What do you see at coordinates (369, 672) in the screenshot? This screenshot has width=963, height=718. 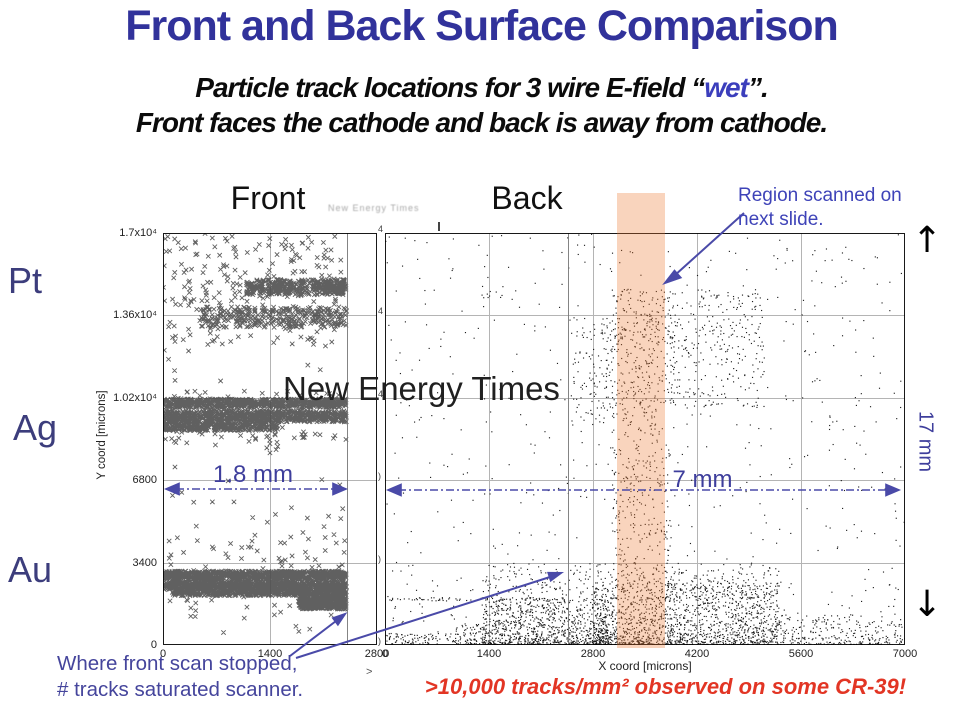 I see `stray-glyph: >` at bounding box center [369, 672].